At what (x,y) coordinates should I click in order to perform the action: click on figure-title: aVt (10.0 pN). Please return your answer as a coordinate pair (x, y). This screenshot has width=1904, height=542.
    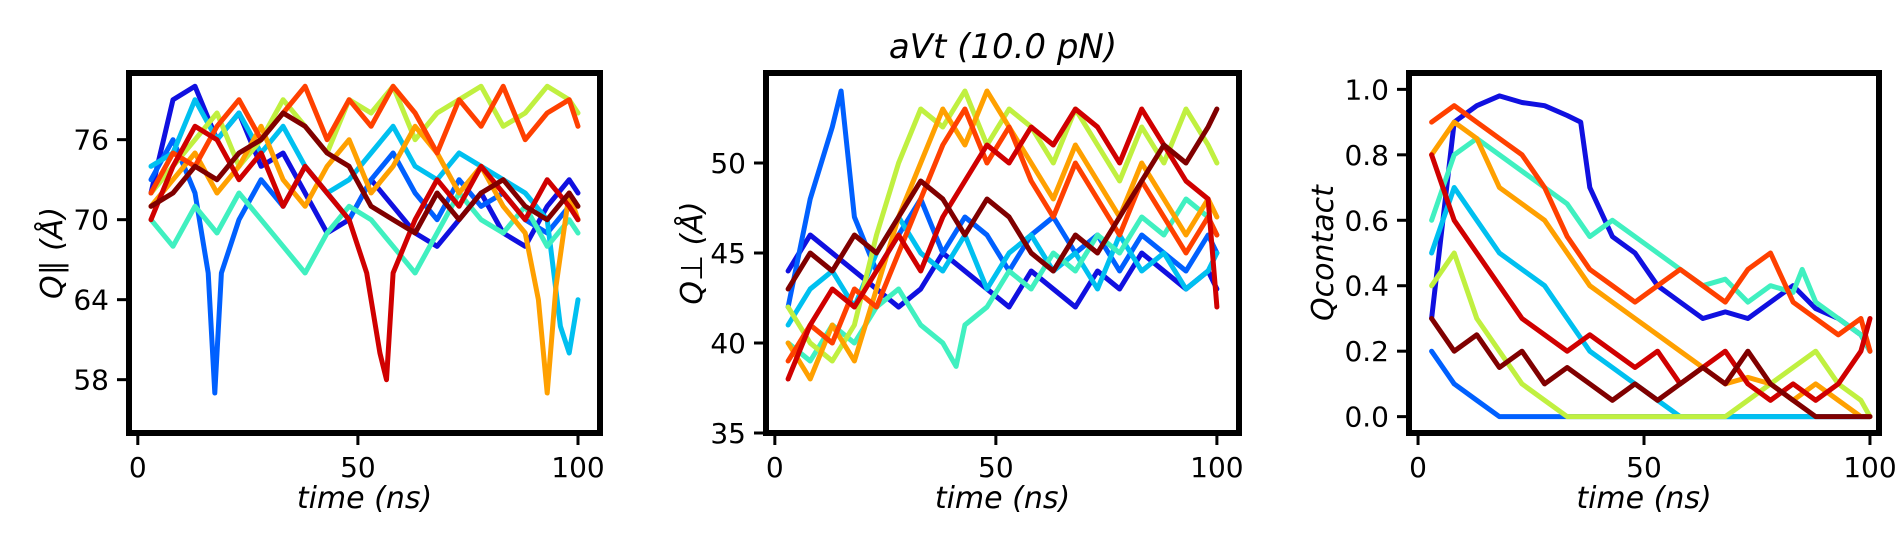
    Looking at the image, I should click on (1003, 47).